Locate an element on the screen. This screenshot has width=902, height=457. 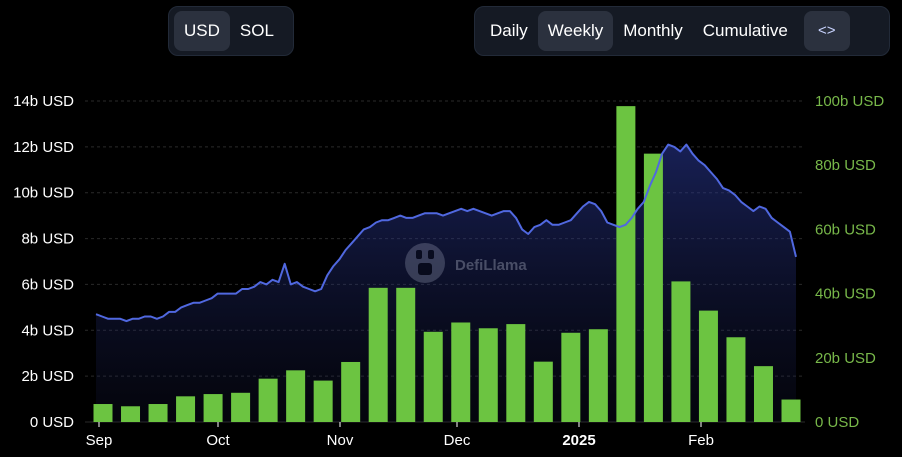
watermark: DefiLlama is located at coordinates (466, 263).